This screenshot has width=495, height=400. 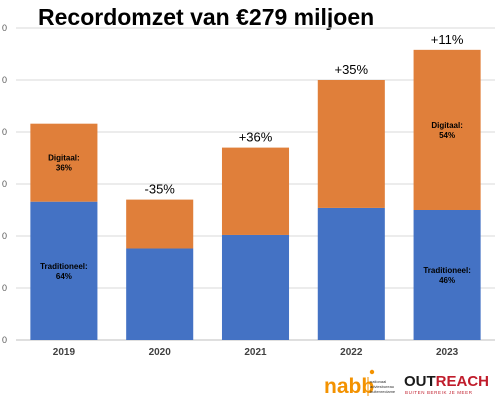 I want to click on outreach-logo-text: OUTREACH, so click(x=446, y=381).